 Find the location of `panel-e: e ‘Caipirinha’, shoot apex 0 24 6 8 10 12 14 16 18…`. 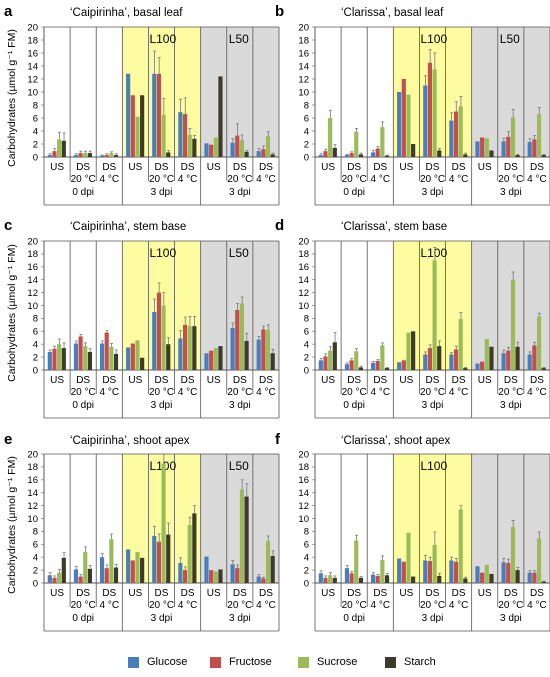

panel-e: e ‘Caipirinha’, shoot apex 0 24 6 8 10 12 14 16 18… is located at coordinates (142, 531).